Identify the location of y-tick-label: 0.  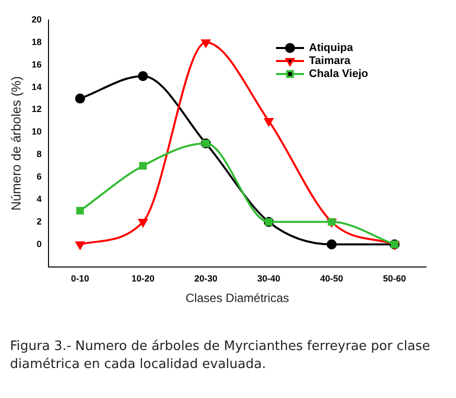
(39, 243).